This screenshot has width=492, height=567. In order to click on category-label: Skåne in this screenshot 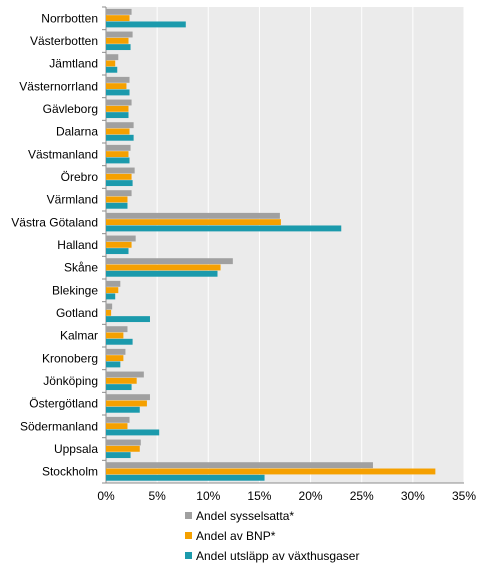, I will do `click(81, 268)`.